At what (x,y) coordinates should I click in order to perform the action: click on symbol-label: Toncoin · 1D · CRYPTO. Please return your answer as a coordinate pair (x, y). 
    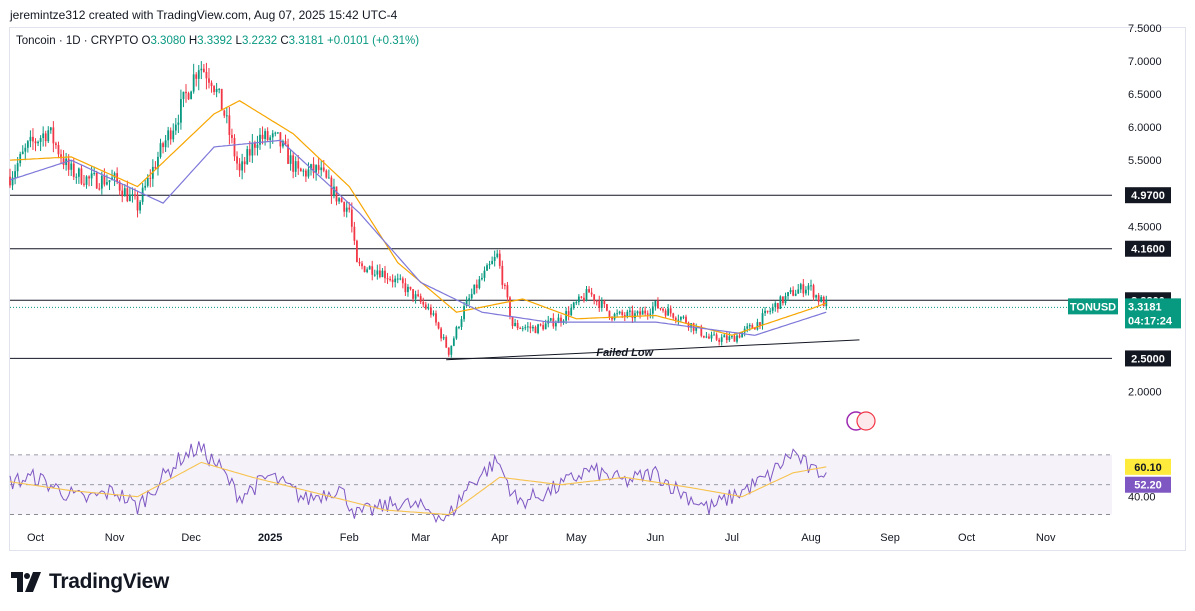
    Looking at the image, I should click on (77, 41).